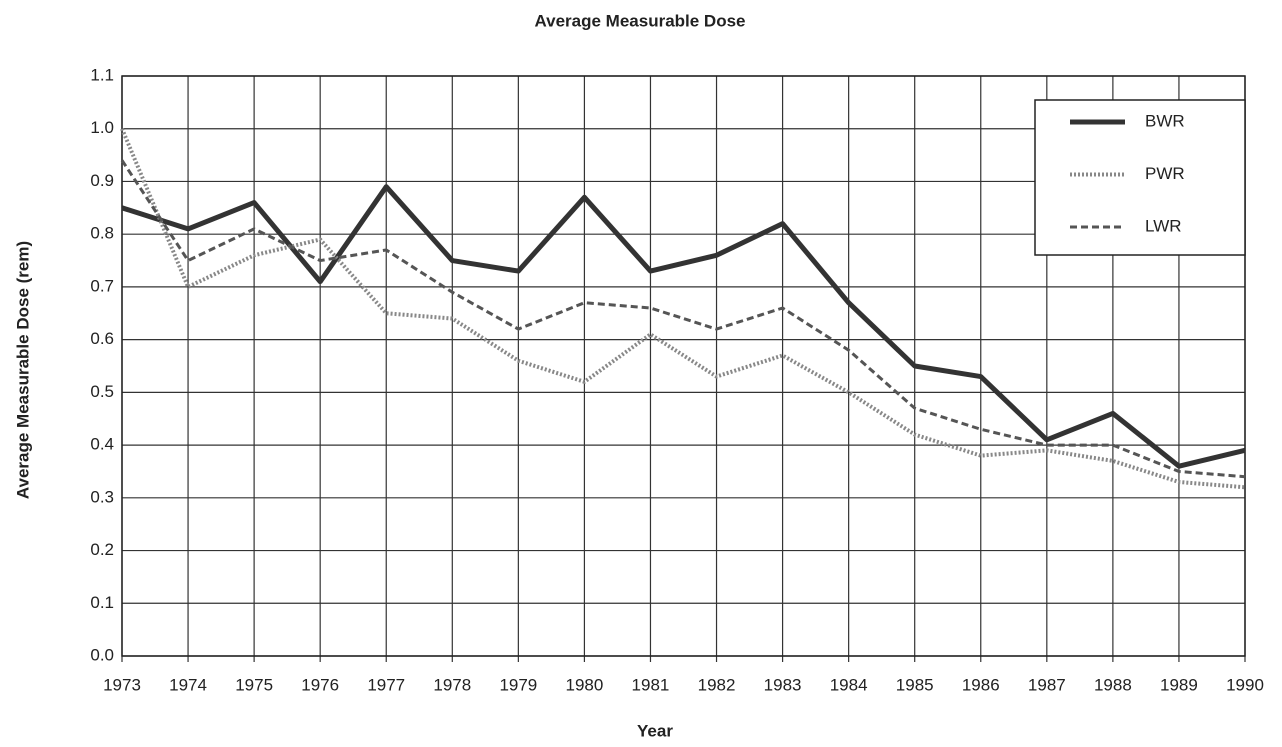 This screenshot has width=1282, height=747. What do you see at coordinates (452, 684) in the screenshot?
I see `x-tick-label: 1978` at bounding box center [452, 684].